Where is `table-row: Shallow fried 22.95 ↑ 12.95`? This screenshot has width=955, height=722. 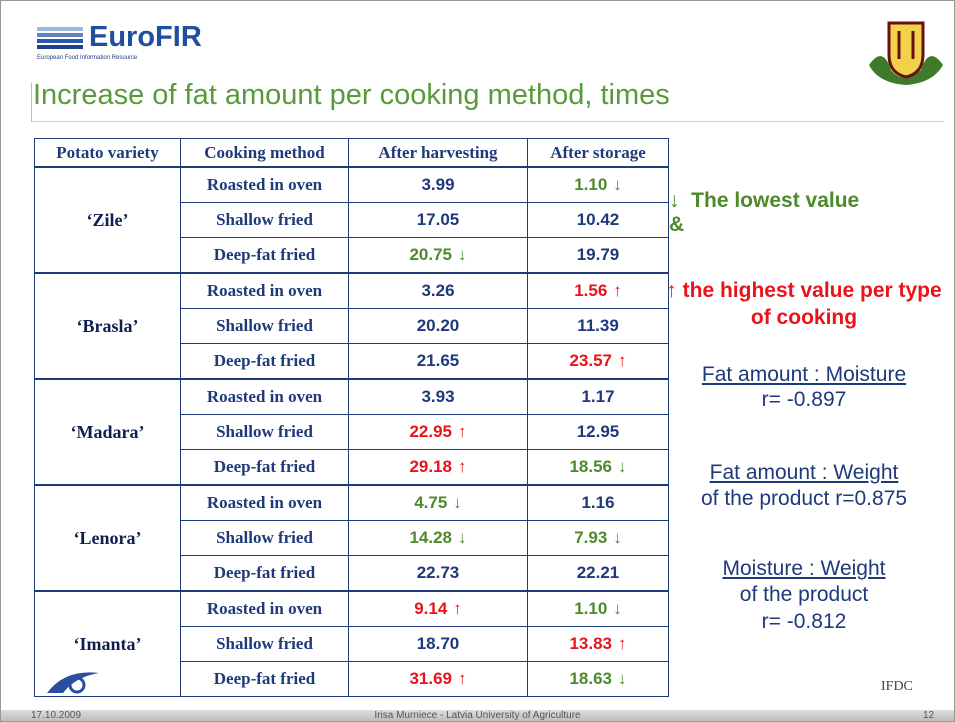
table-row: Shallow fried 22.95 ↑ 12.95 is located at coordinates (352, 432).